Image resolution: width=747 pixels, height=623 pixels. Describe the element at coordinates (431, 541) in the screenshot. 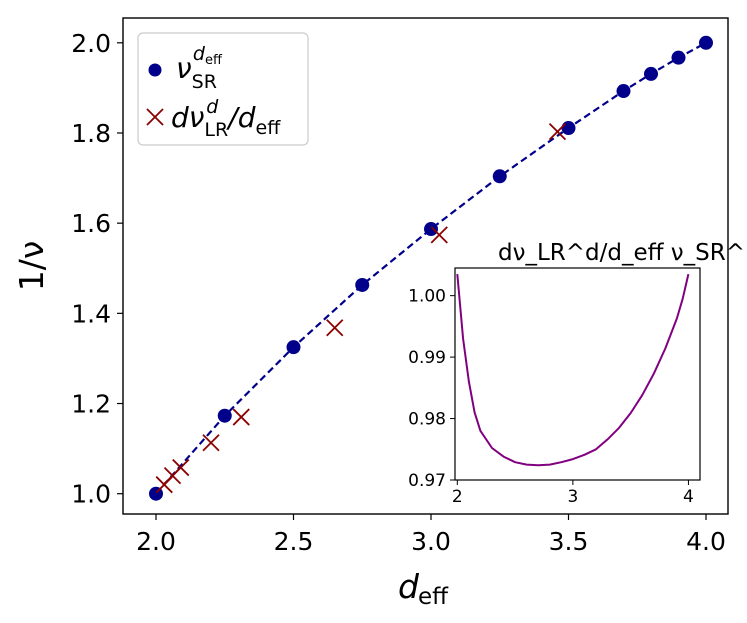

I see `x-tick-label: 3.0` at that location.